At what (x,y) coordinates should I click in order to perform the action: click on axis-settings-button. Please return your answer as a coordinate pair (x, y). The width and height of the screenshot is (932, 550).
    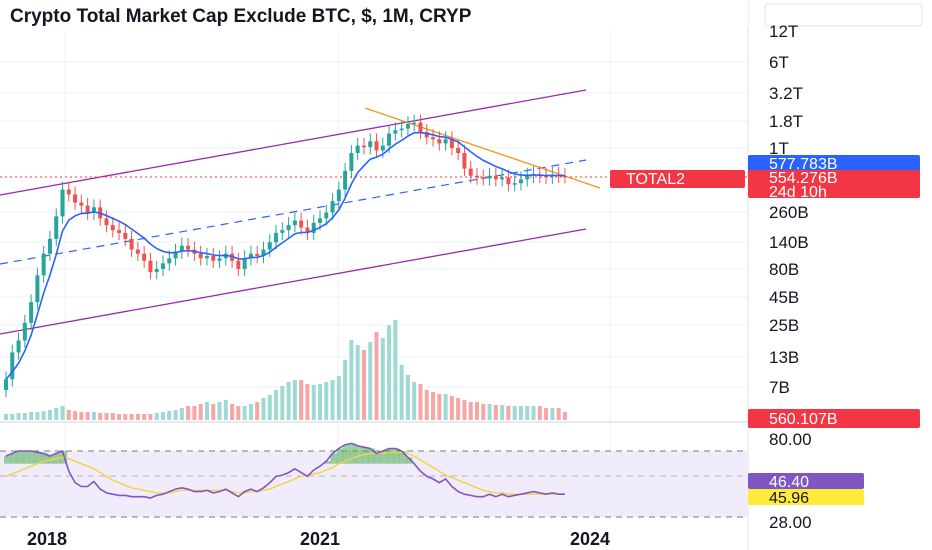
    Looking at the image, I should click on (843, 15).